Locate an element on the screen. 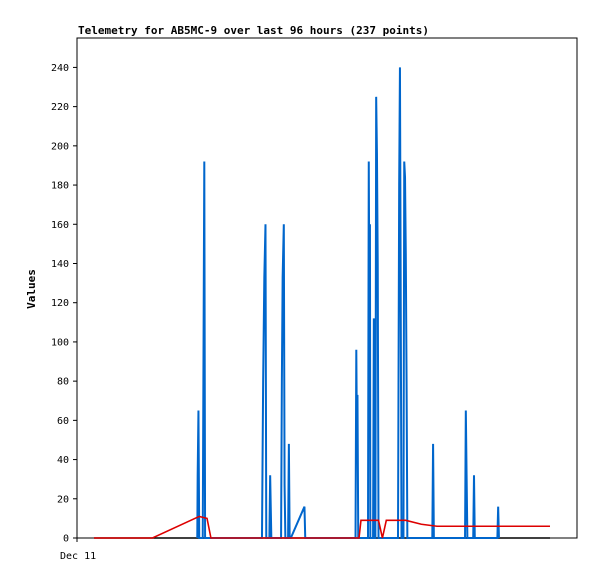 Image resolution: width=597 pixels, height=579 pixels. y-tick-label: 40 is located at coordinates (63, 460).